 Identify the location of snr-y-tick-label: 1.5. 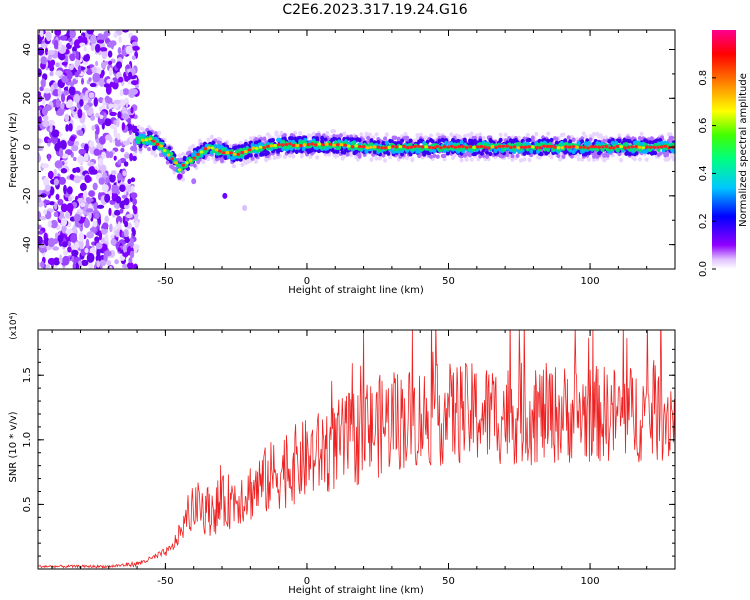
(27, 375).